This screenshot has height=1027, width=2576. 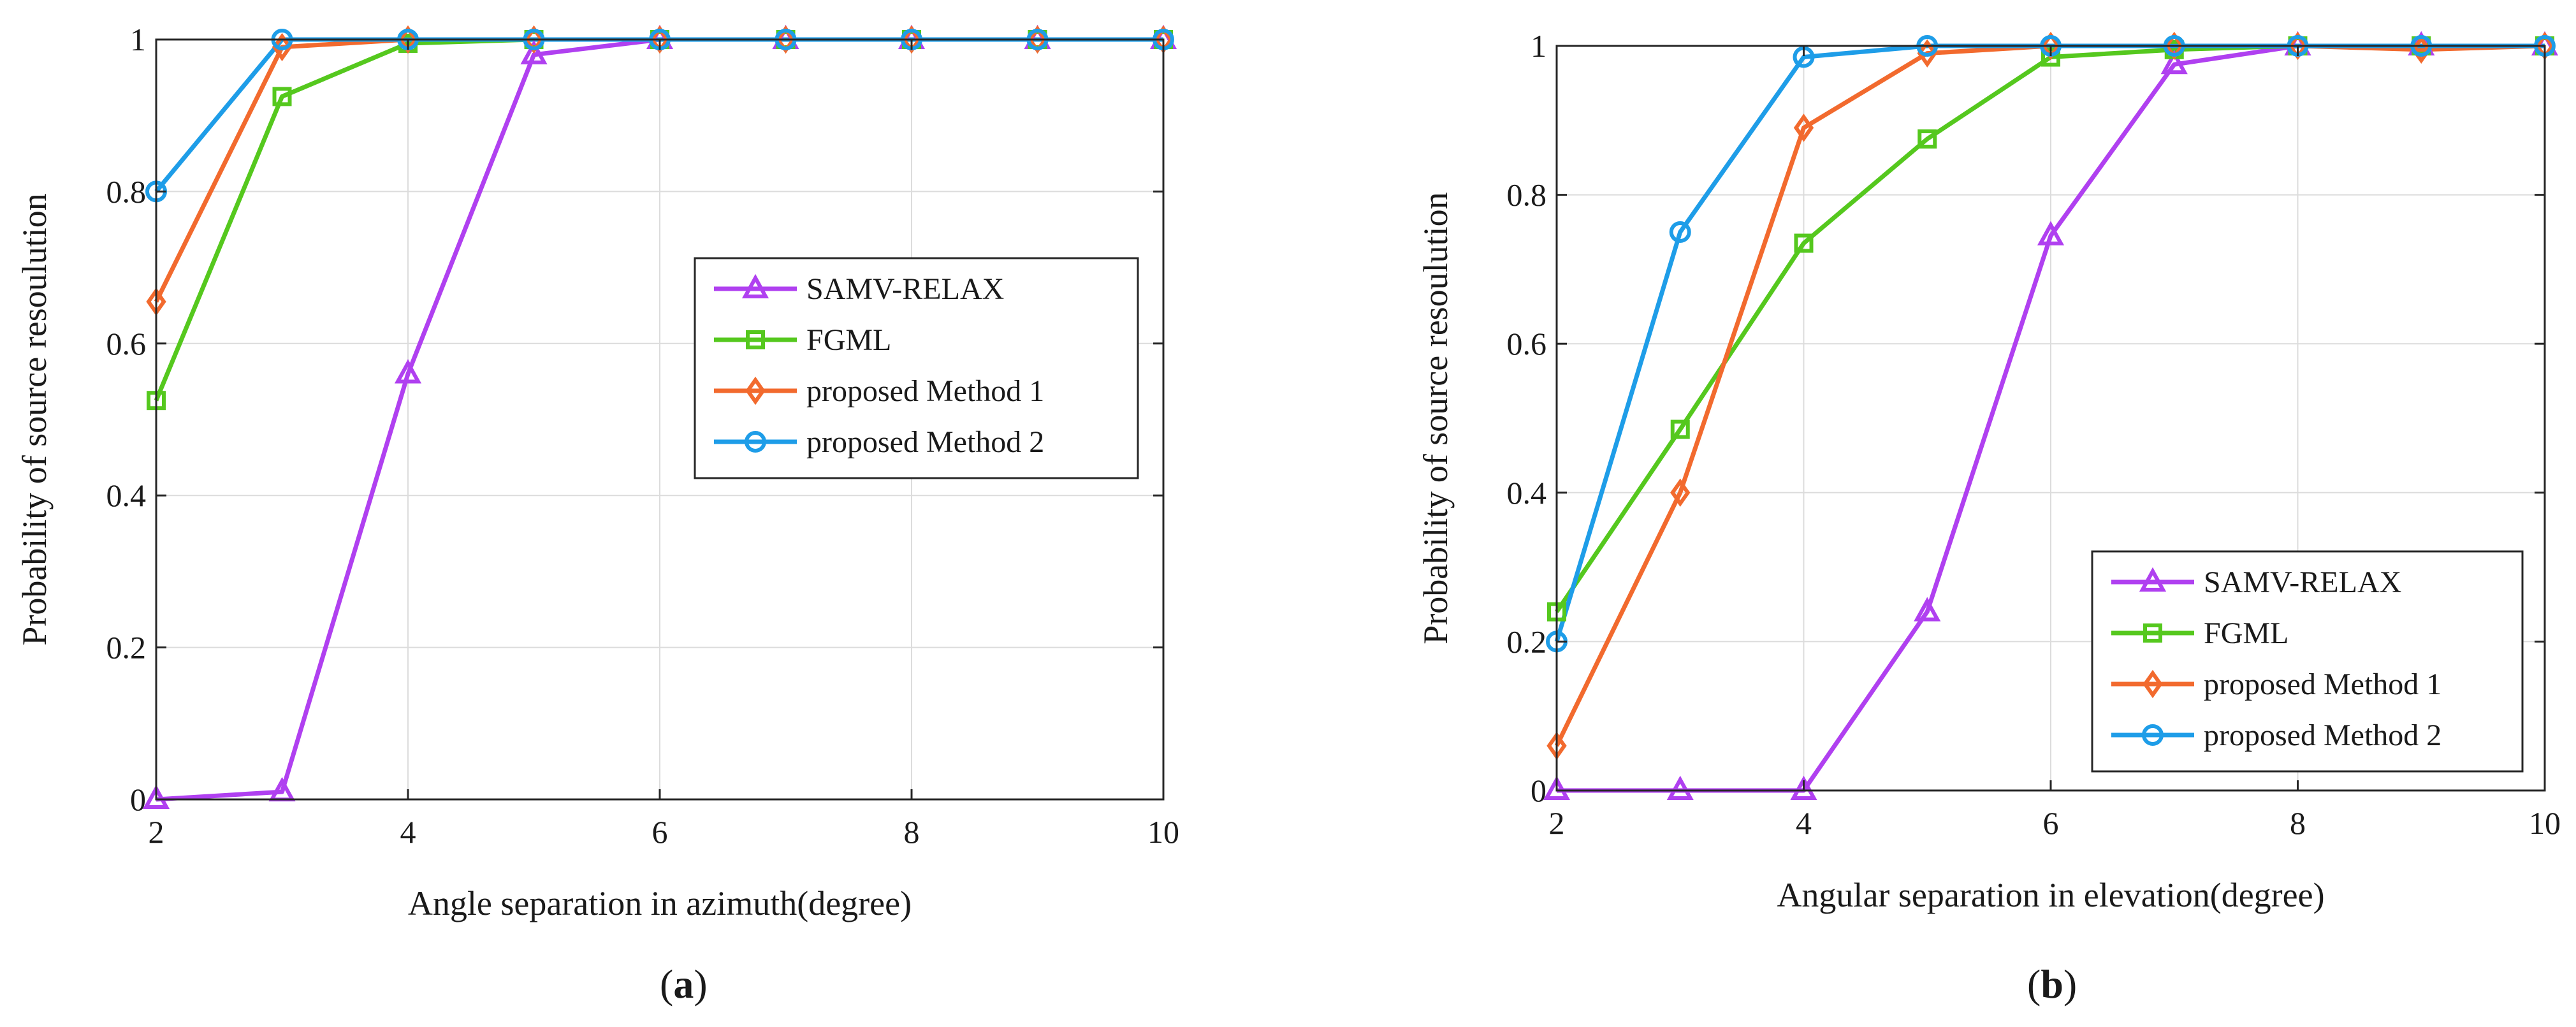 I want to click on x-axis-label: Angular separation in elevation(degree), so click(x=2050, y=895).